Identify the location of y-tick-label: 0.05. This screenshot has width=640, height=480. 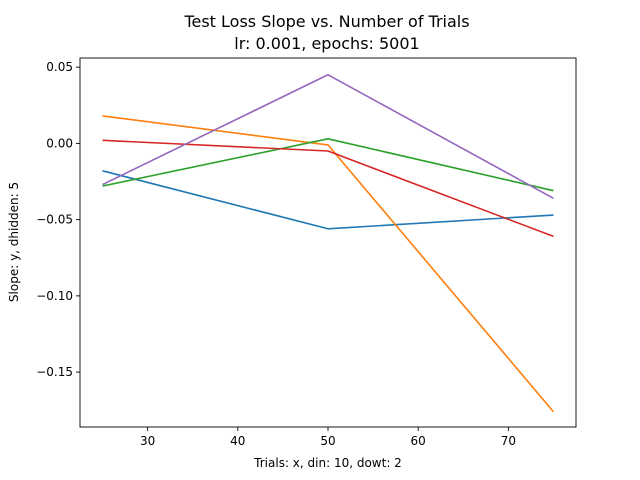
(59, 67).